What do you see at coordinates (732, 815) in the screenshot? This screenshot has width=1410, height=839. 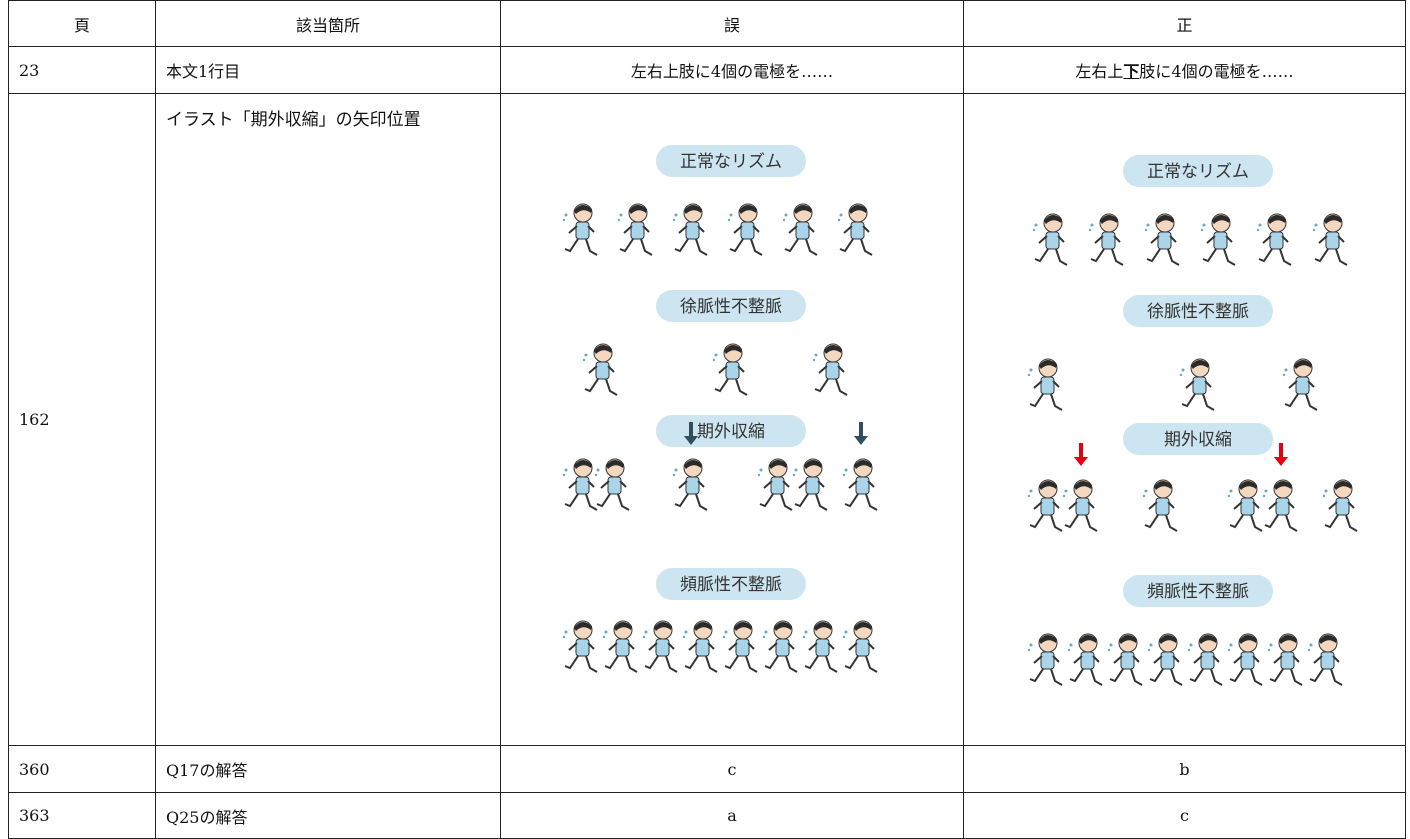 I see `wrong-cell: a` at bounding box center [732, 815].